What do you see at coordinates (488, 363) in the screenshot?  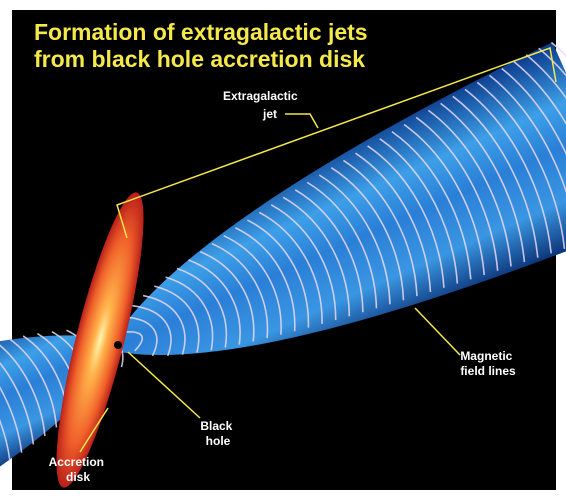 I see `label: Magnetic field lines` at bounding box center [488, 363].